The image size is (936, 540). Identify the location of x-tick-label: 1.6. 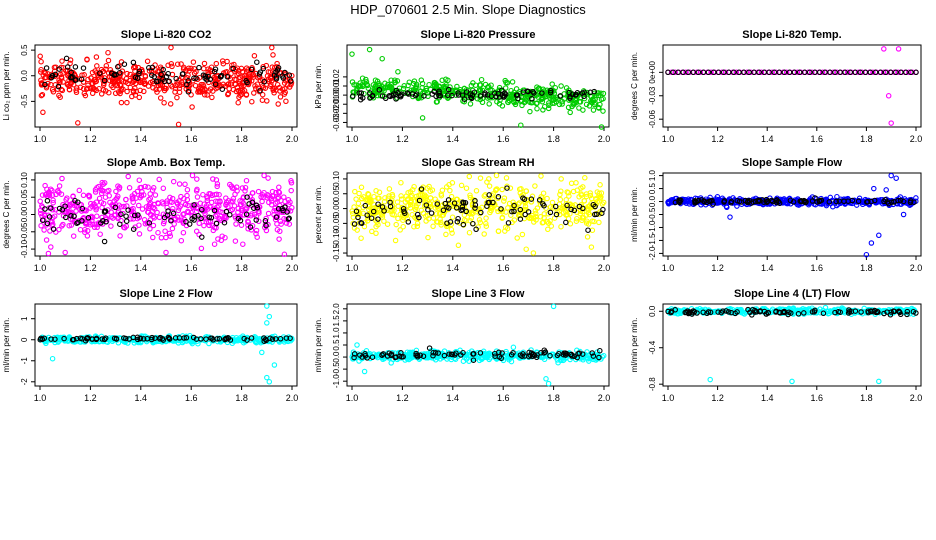
(817, 139).